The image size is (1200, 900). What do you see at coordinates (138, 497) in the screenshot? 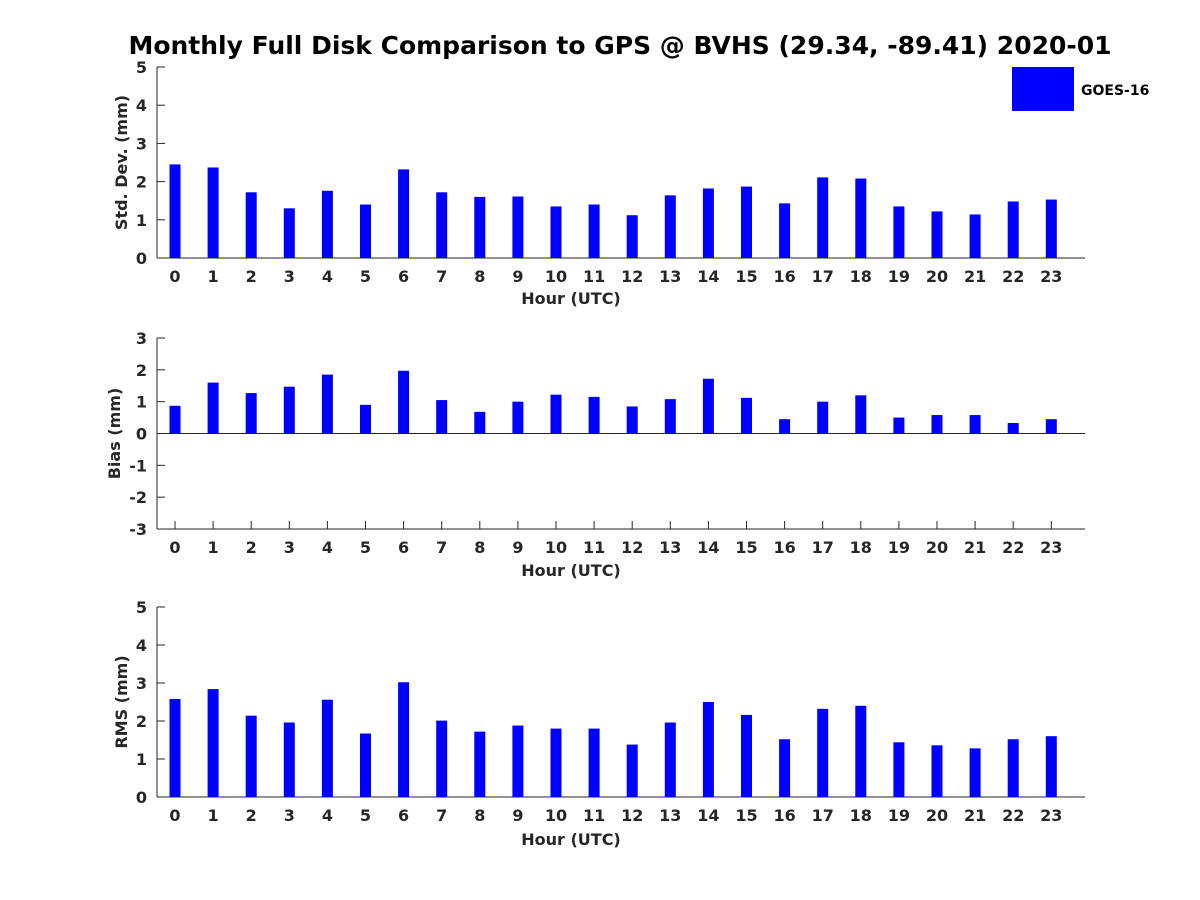
I see `y-tick-label: -2` at bounding box center [138, 497].